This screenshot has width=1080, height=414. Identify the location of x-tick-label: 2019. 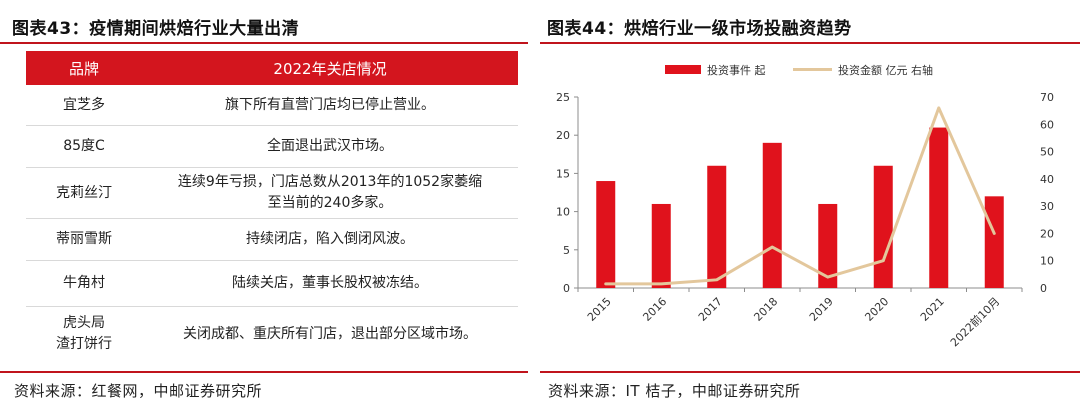
(821, 309).